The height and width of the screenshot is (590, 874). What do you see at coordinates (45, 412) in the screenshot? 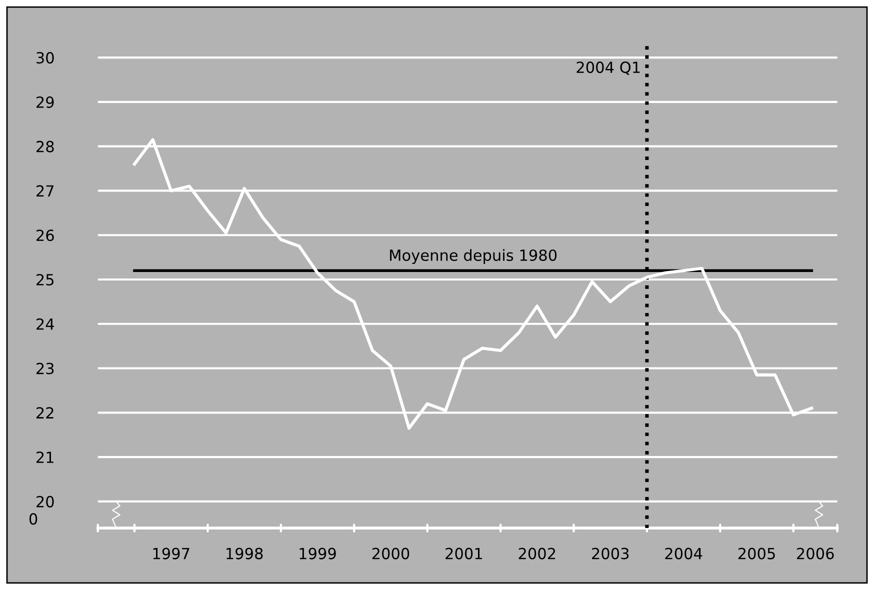
I see `y-tick-label: 22` at bounding box center [45, 412].